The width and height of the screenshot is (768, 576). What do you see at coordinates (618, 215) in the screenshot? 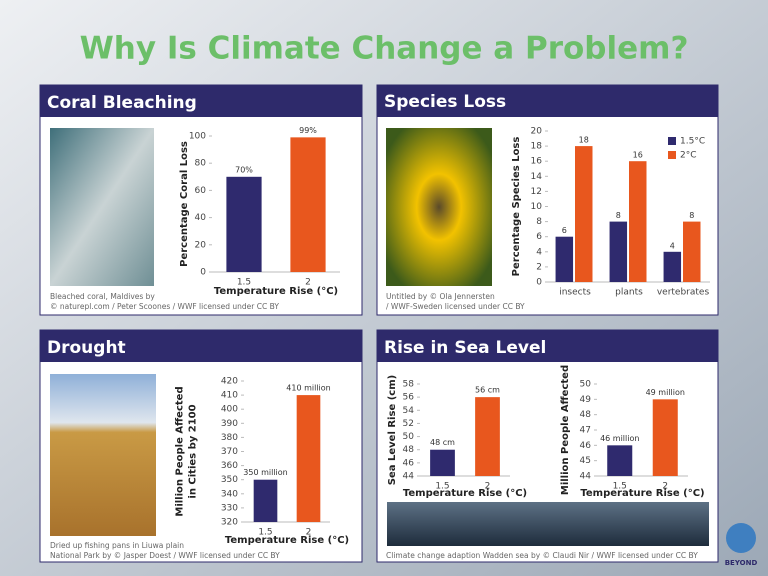
I see `value-label: 8` at bounding box center [618, 215].